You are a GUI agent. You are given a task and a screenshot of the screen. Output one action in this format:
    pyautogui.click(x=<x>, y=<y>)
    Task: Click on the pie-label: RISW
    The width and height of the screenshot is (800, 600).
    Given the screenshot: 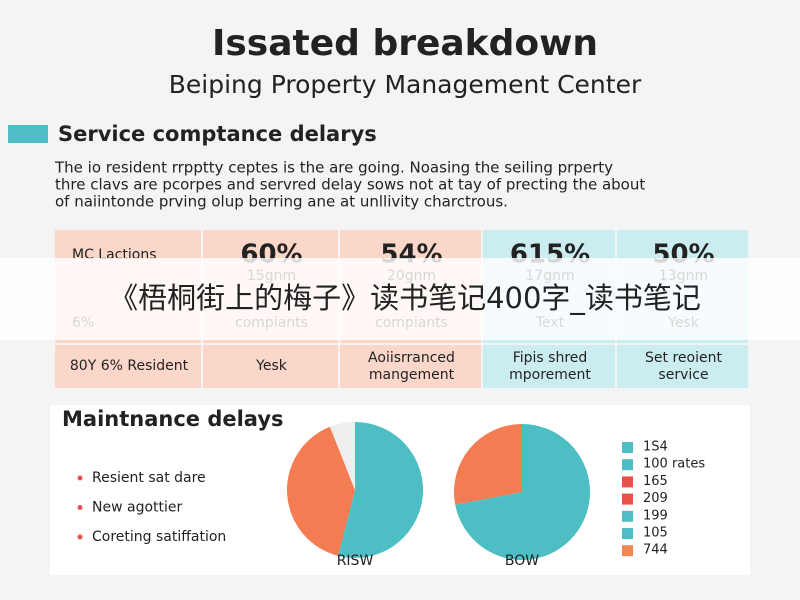 What is the action you would take?
    pyautogui.click(x=355, y=561)
    